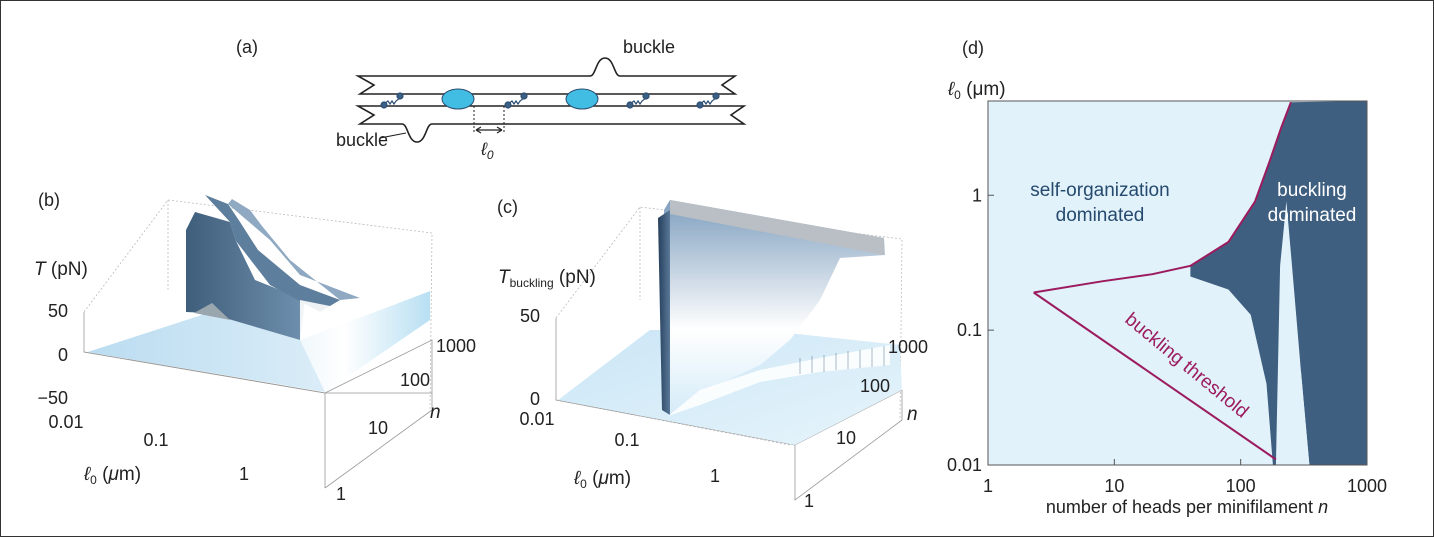 The image size is (1434, 537). Describe the element at coordinates (244, 474) in the screenshot. I see `panel-b-xtick-1: 1` at that location.